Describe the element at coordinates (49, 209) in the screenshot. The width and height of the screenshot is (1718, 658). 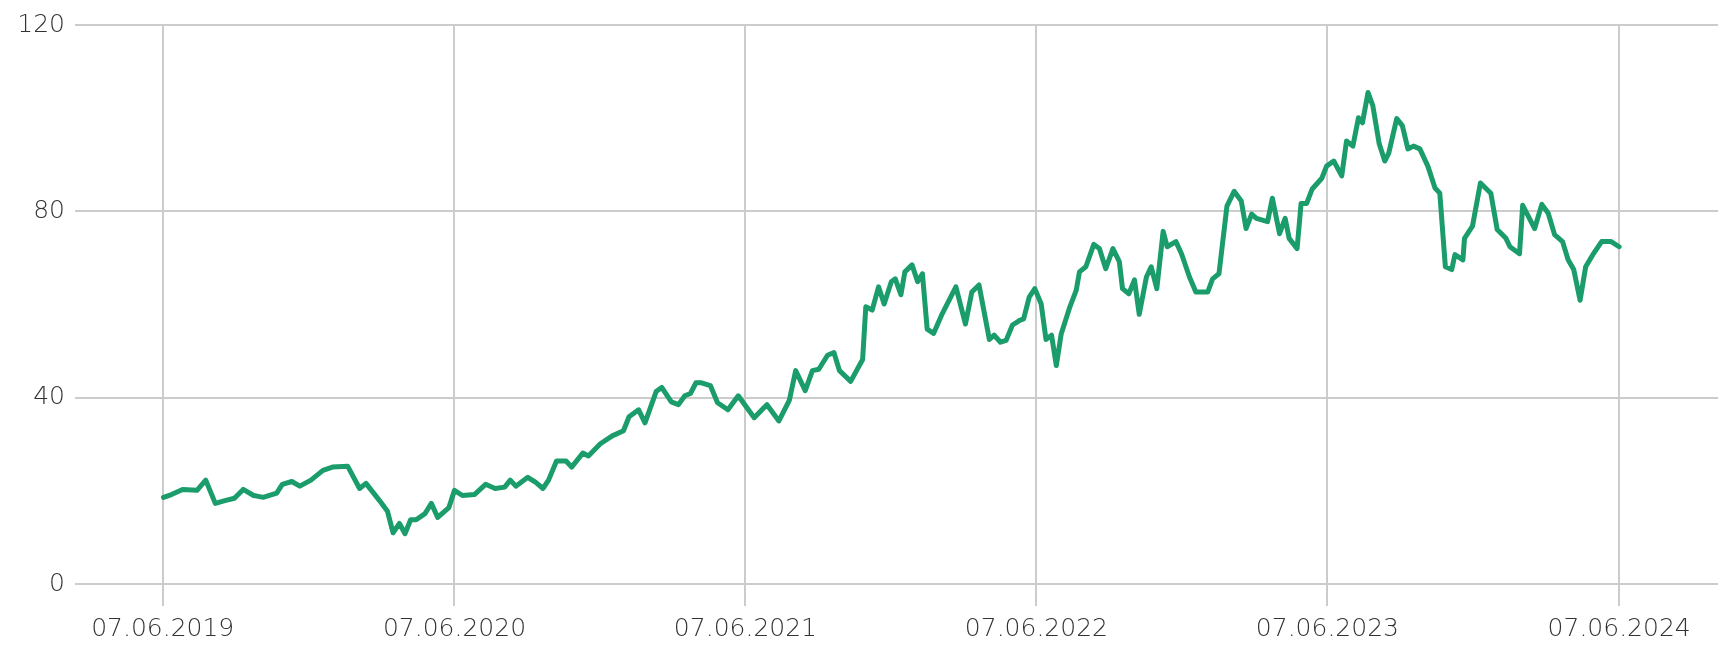
I see `y-tick-label: 80` at that location.